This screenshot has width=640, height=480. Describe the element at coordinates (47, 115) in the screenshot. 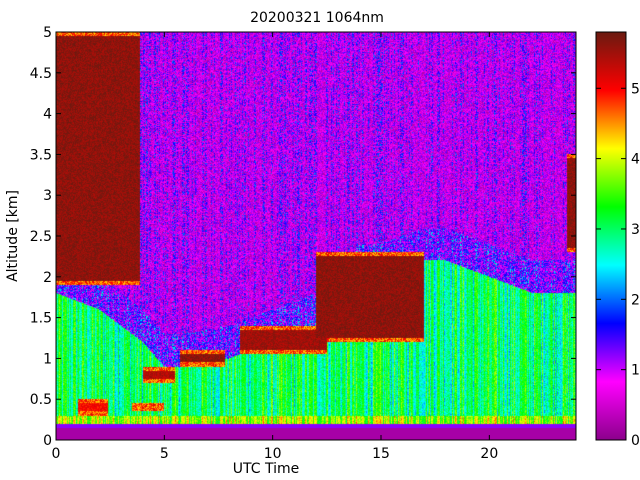

I see `y-tick-label: 4` at that location.